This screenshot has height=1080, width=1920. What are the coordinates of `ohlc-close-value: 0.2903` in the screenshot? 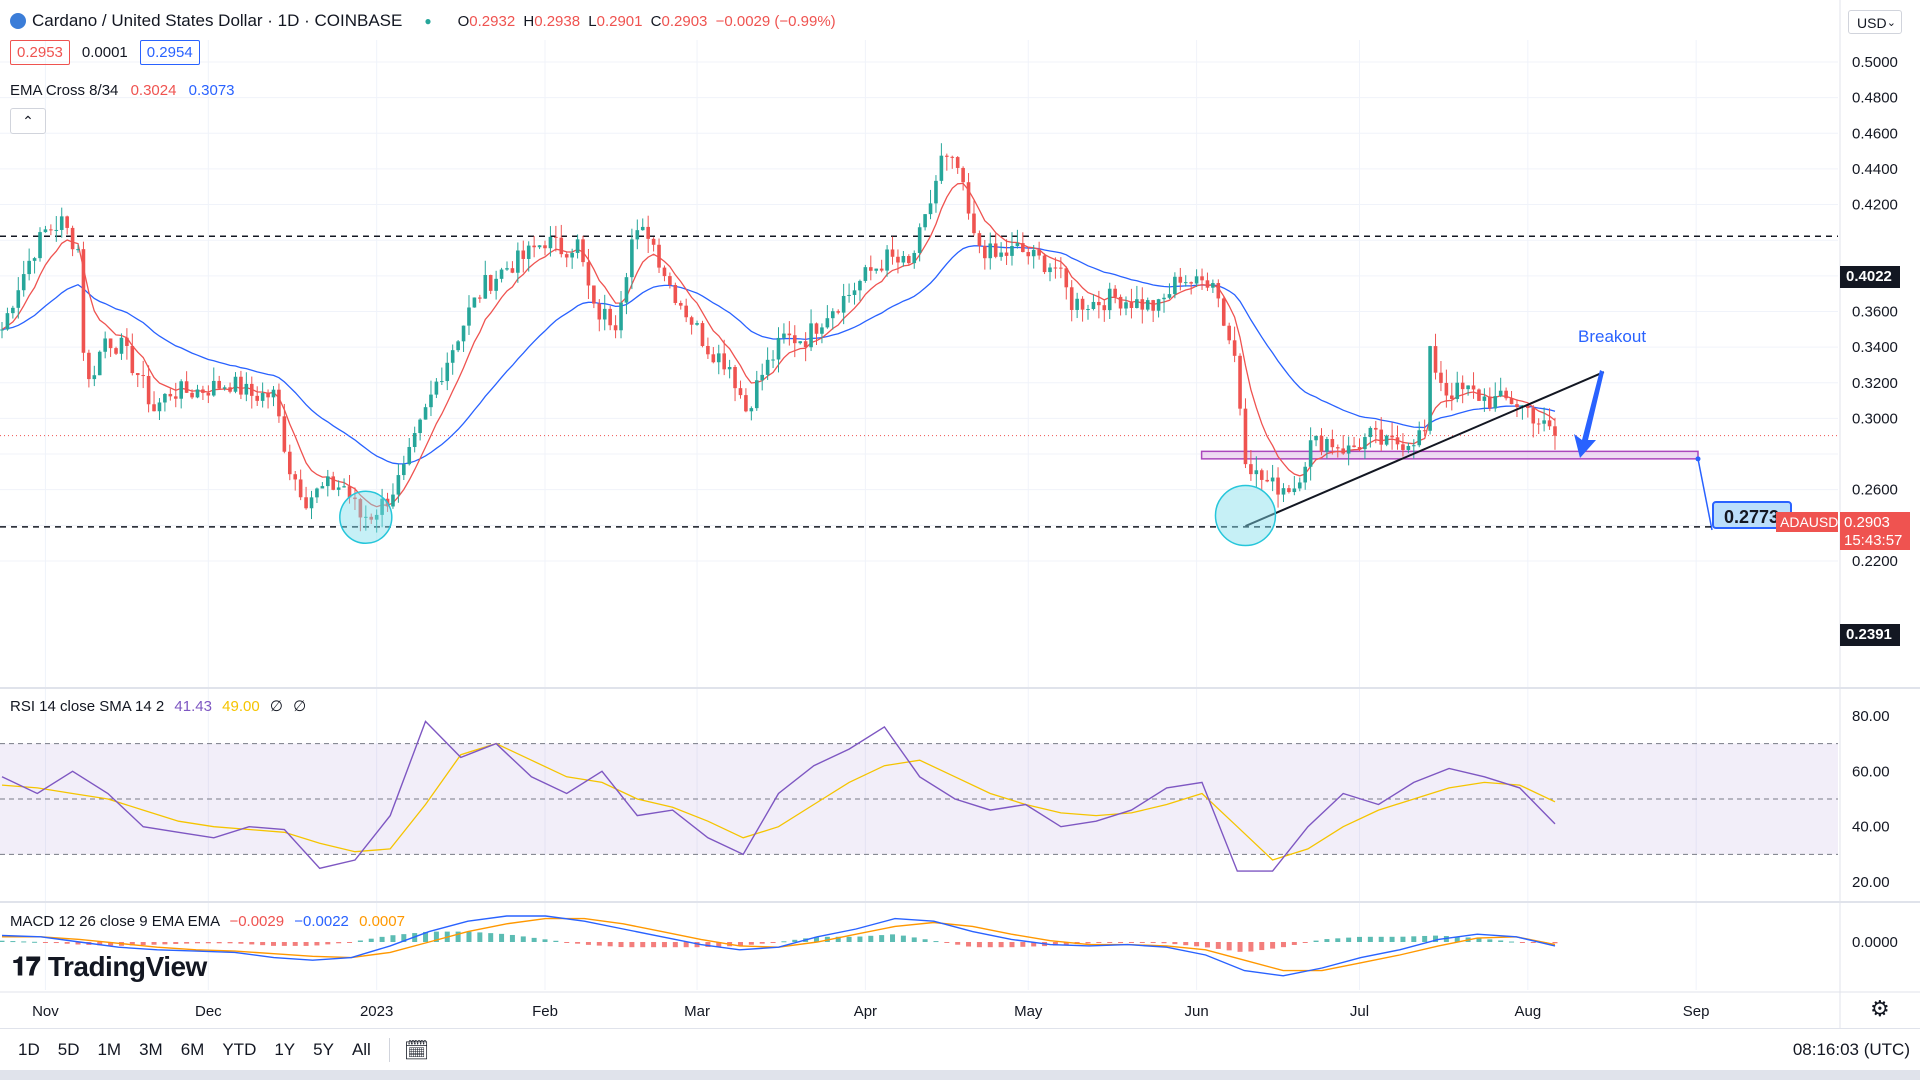 It's located at (684, 21).